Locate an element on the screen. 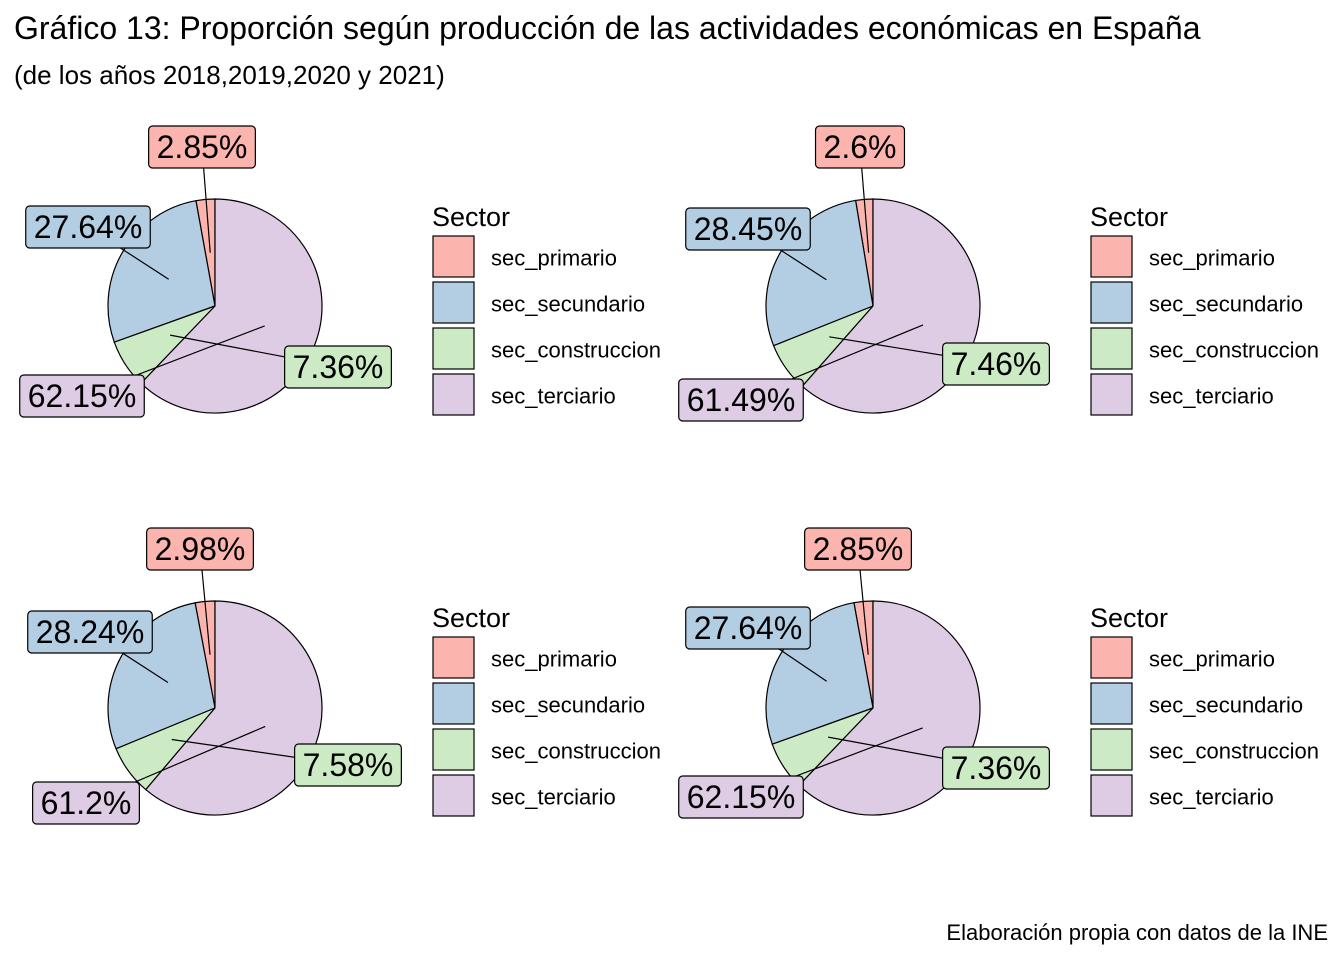  data-label-sec-construccion: 7.58% is located at coordinates (348, 765).